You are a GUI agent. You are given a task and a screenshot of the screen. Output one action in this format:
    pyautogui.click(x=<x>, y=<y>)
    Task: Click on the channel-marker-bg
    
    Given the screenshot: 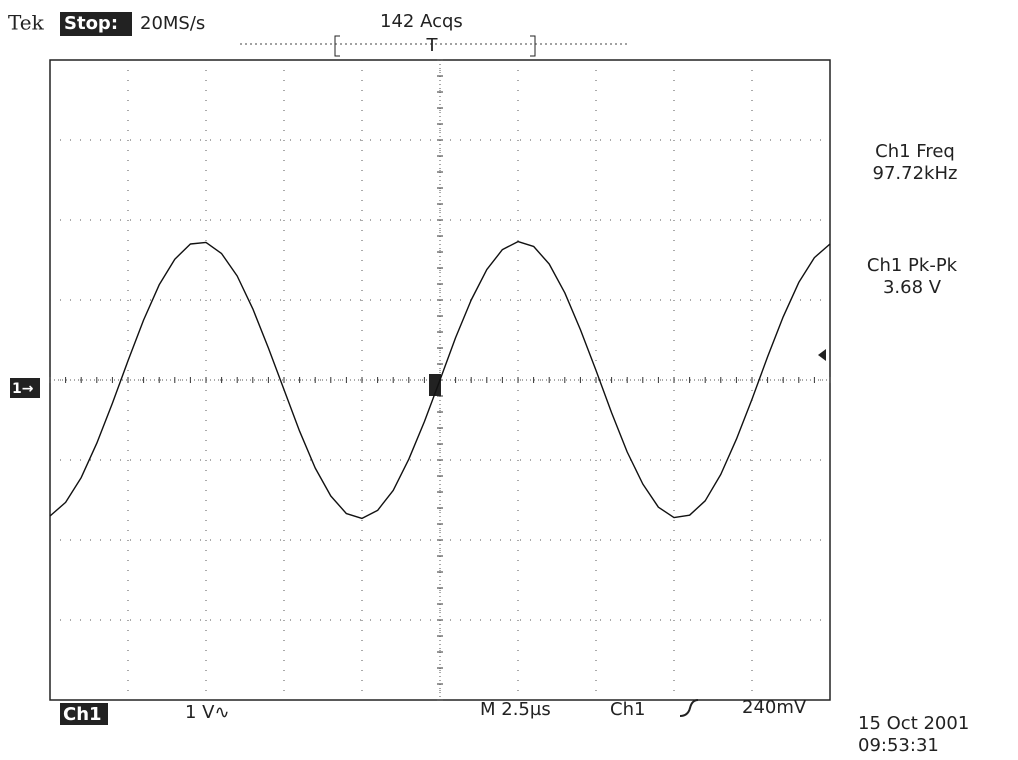 What is the action you would take?
    pyautogui.click(x=25, y=388)
    